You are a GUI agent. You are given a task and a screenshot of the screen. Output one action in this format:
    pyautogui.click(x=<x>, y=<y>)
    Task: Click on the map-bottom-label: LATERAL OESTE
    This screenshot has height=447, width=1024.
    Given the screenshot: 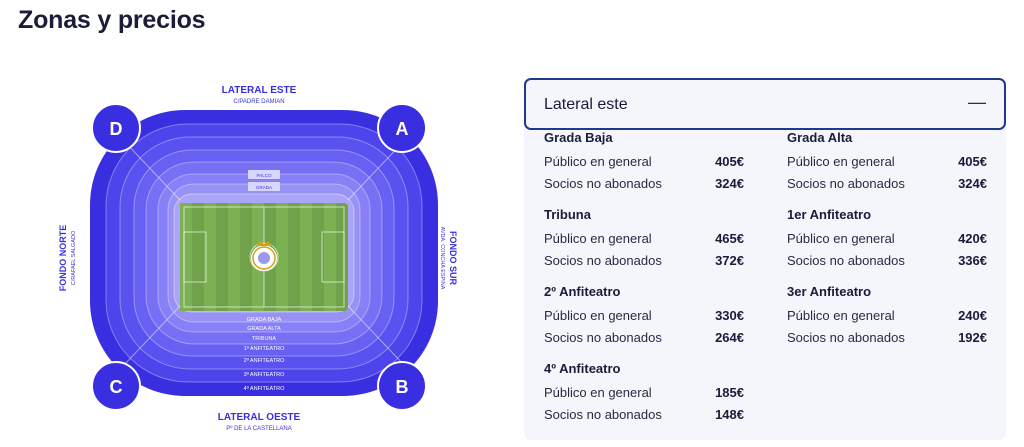 What is the action you would take?
    pyautogui.click(x=259, y=417)
    